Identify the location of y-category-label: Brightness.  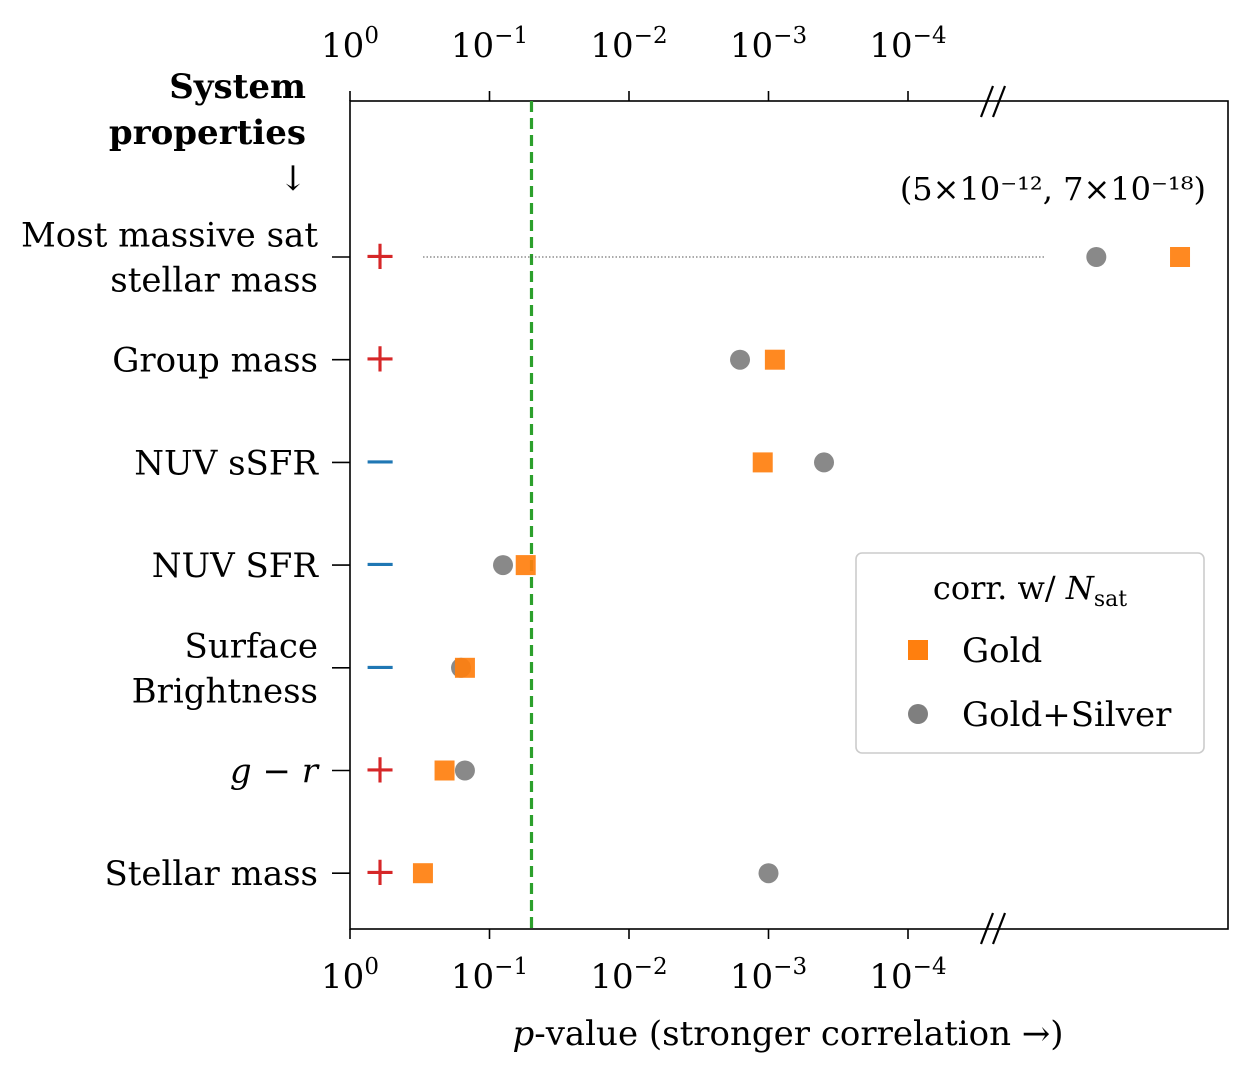
(225, 691).